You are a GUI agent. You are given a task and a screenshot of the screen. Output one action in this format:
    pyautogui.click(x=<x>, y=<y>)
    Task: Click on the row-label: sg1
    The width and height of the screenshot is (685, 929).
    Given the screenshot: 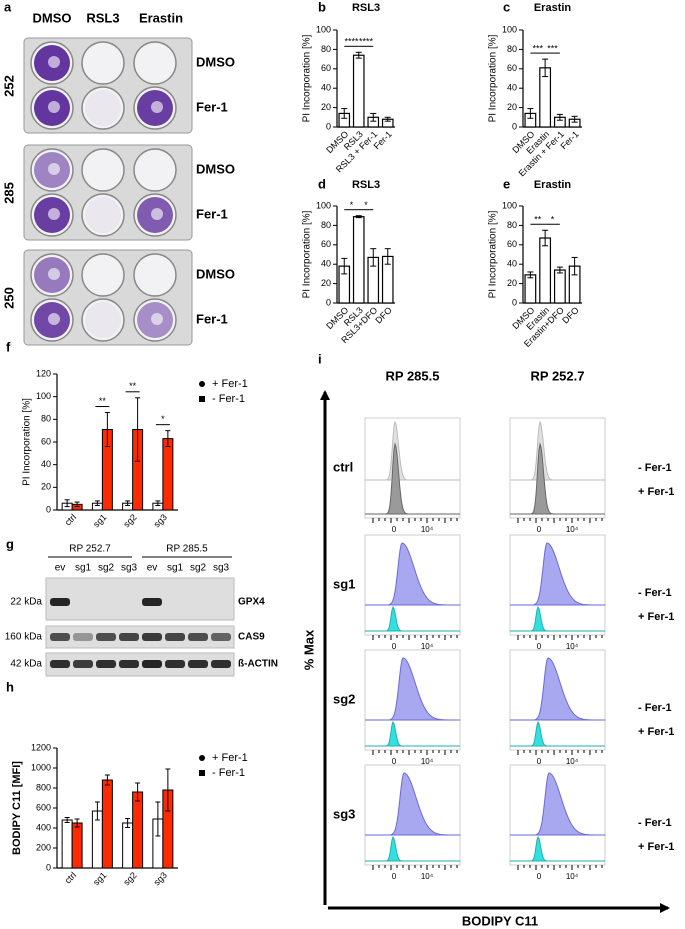 What is the action you would take?
    pyautogui.click(x=344, y=583)
    